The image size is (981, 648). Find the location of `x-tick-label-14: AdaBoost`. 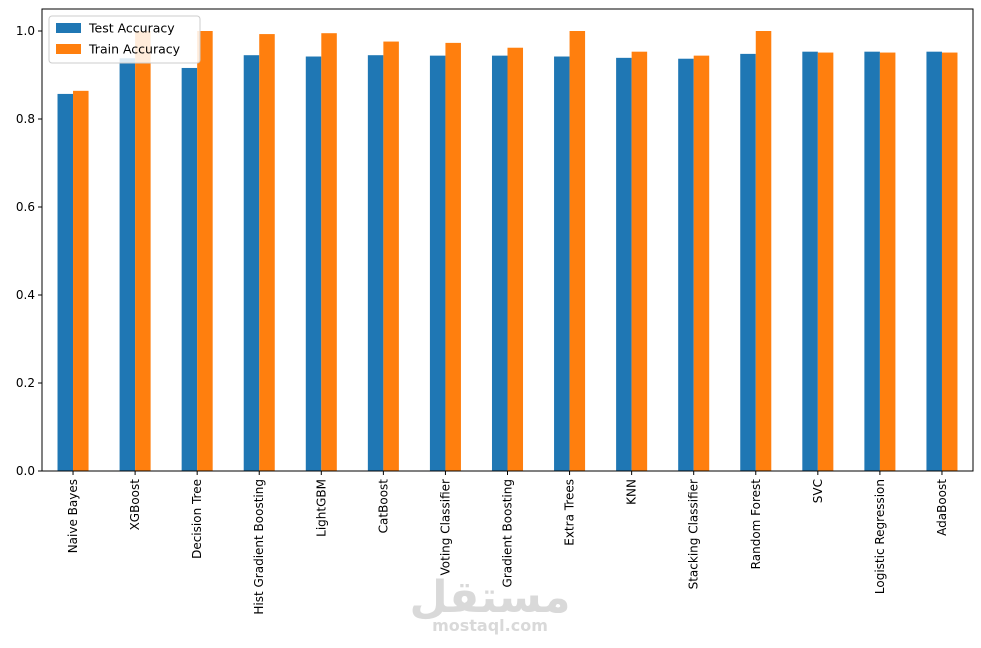

x-tick-label-14: AdaBoost is located at coordinates (942, 507).